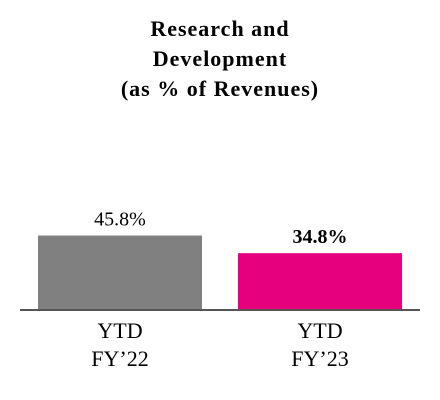  I want to click on chart-title-line-1: Research and, so click(220, 28).